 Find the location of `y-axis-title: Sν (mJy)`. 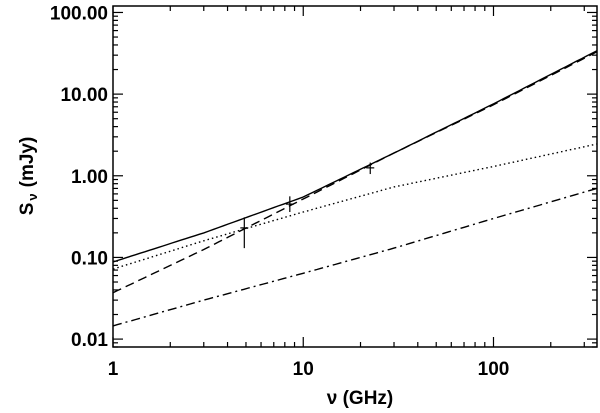

y-axis-title: Sν (mJy) is located at coordinates (28, 176).